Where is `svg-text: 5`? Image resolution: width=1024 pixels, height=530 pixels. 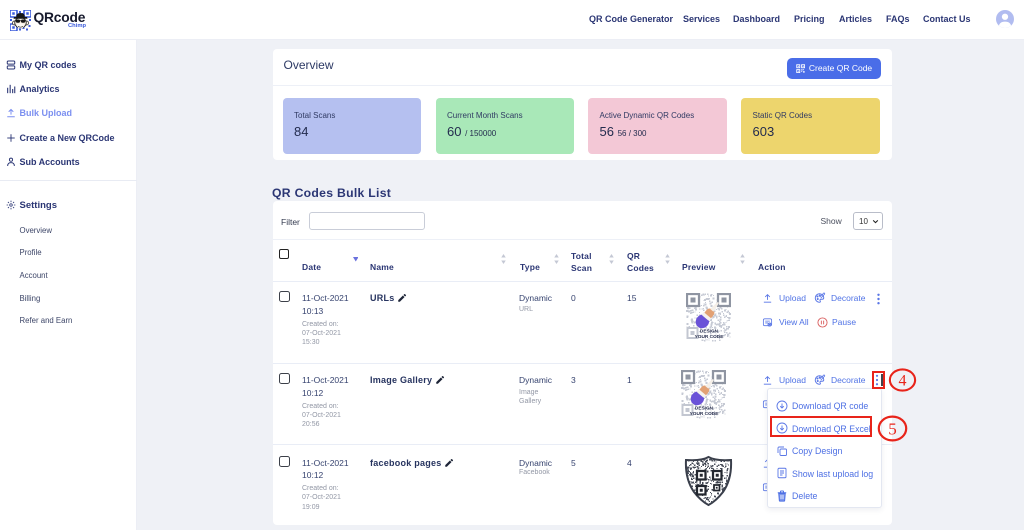 svg-text: 5 is located at coordinates (892, 429).